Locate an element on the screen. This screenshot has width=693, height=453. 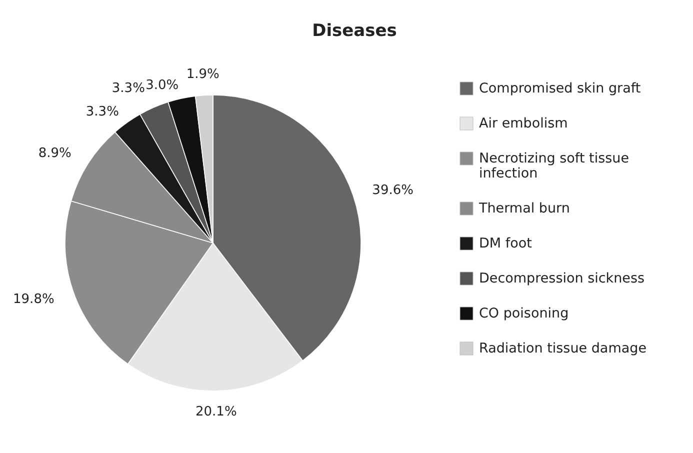
data-label: 8.9% is located at coordinates (55, 154).